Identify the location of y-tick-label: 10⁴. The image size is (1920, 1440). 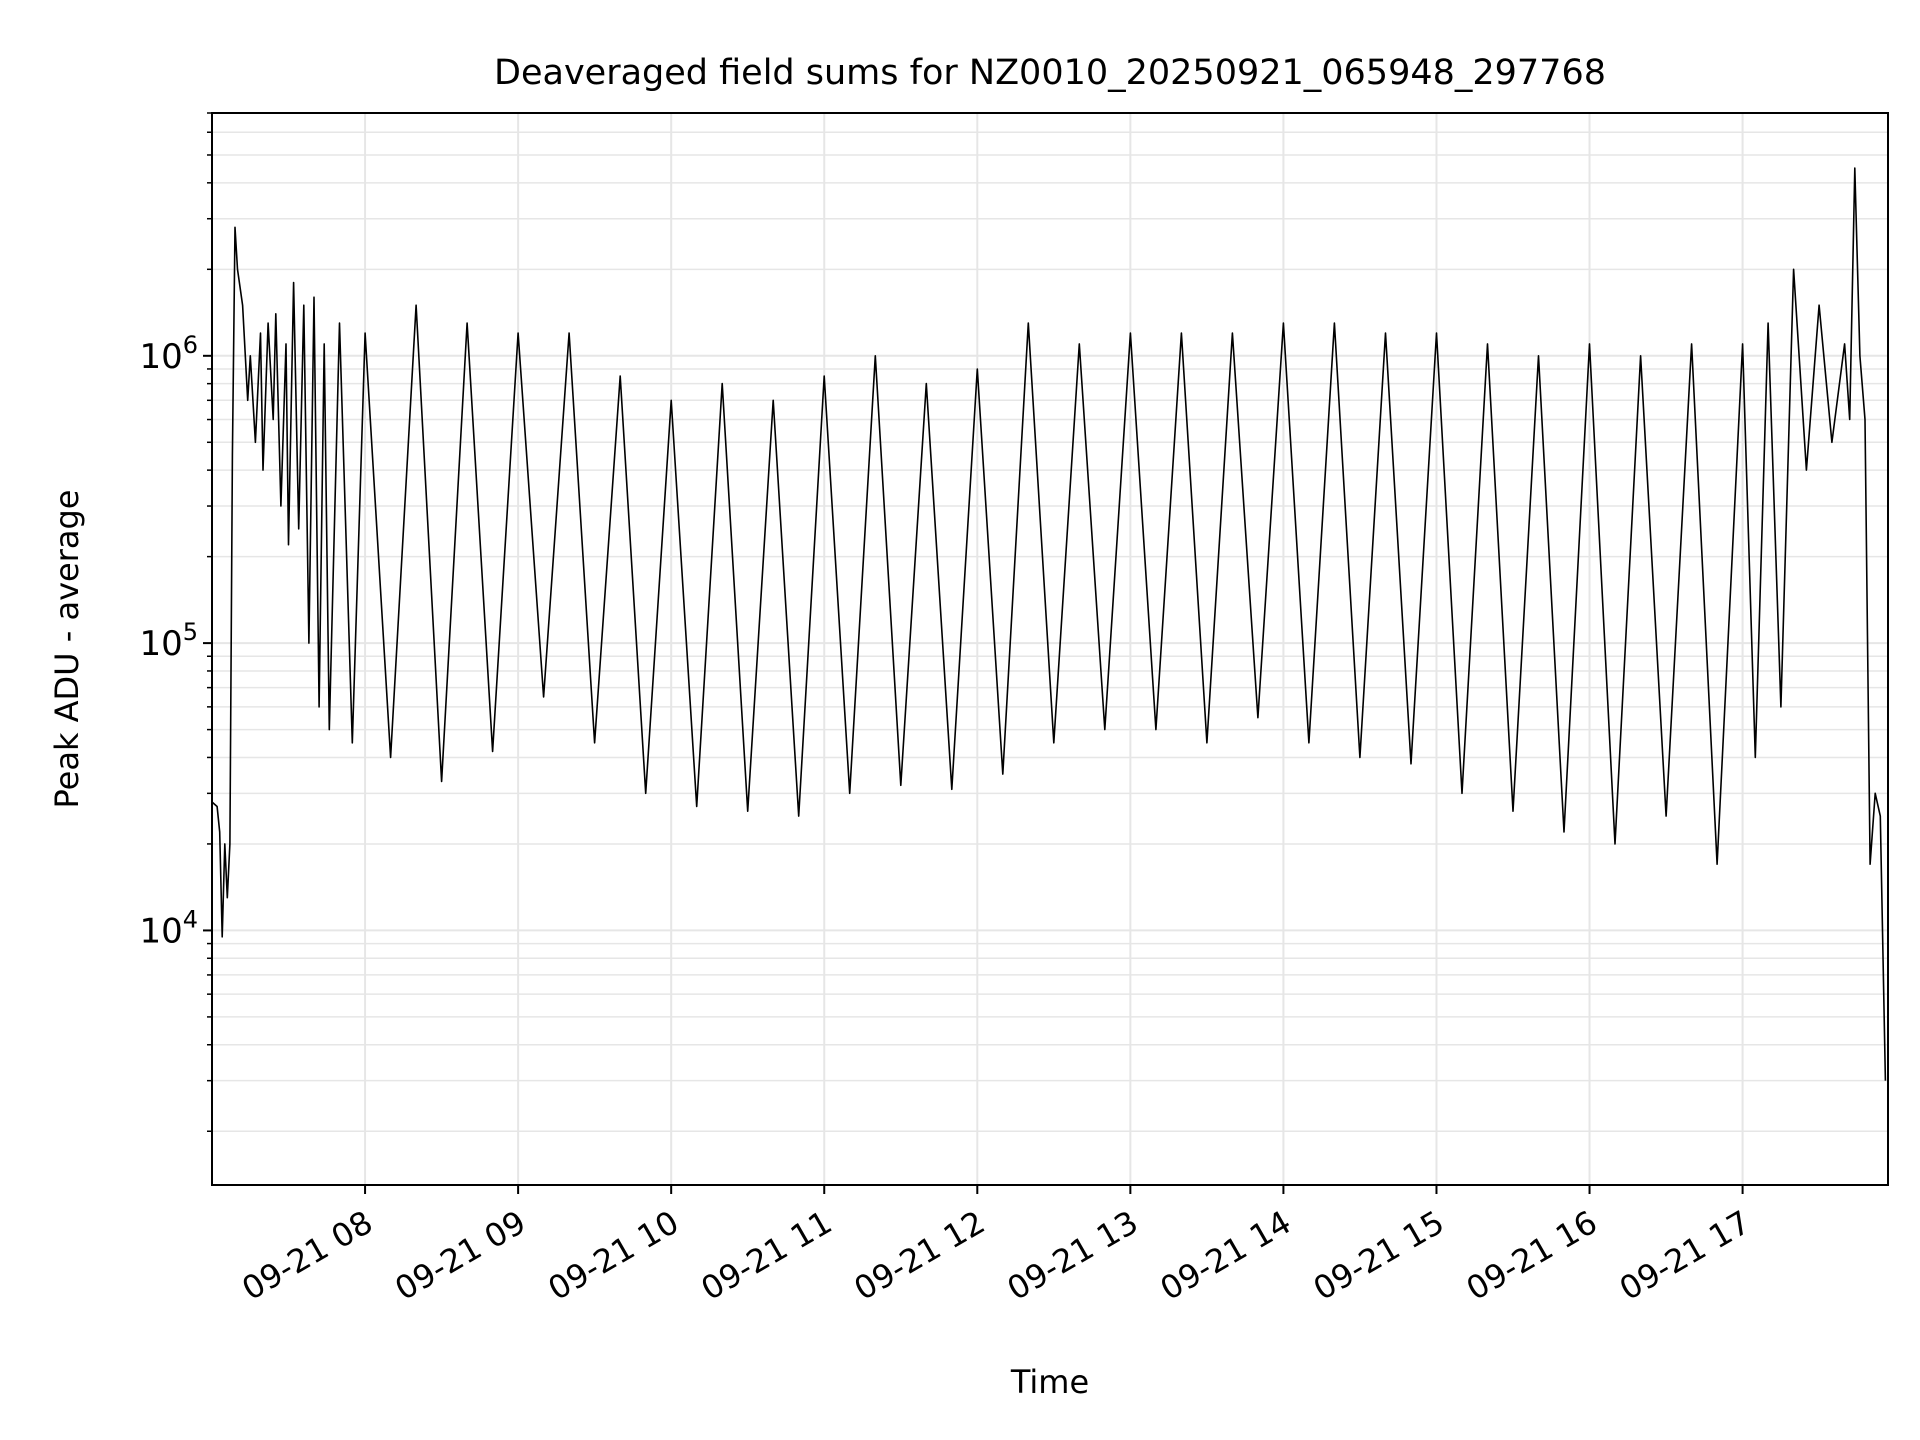
(168, 928).